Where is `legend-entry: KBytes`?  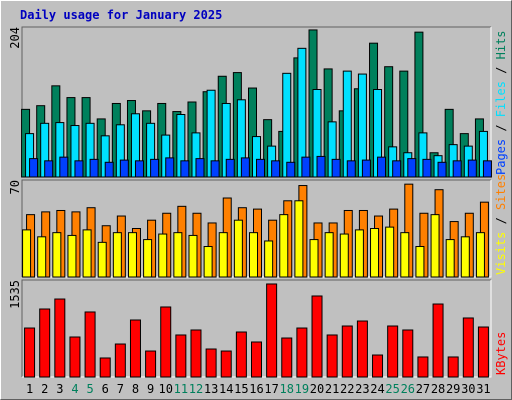
legend-entry: KBytes is located at coordinates (501, 353).